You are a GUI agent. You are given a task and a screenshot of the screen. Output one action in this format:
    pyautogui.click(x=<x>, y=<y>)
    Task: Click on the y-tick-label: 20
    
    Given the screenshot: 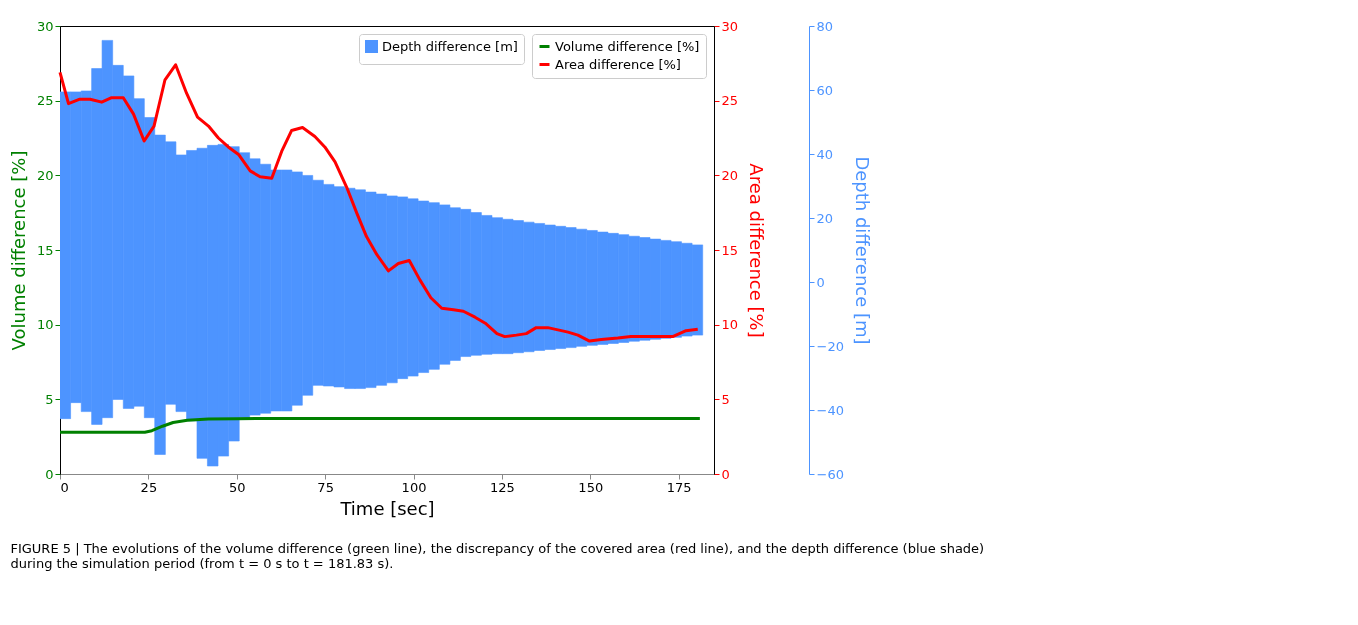 What is the action you would take?
    pyautogui.click(x=45, y=175)
    